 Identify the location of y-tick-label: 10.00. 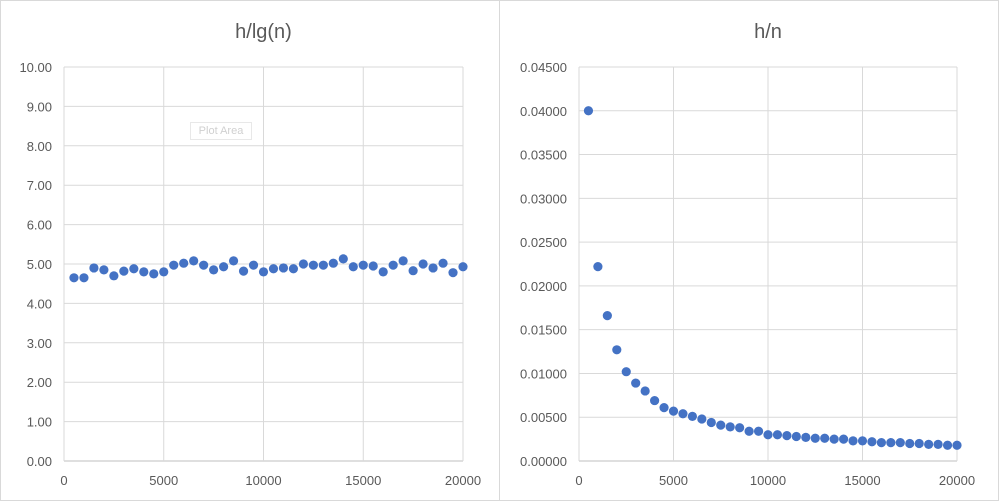
(35, 67).